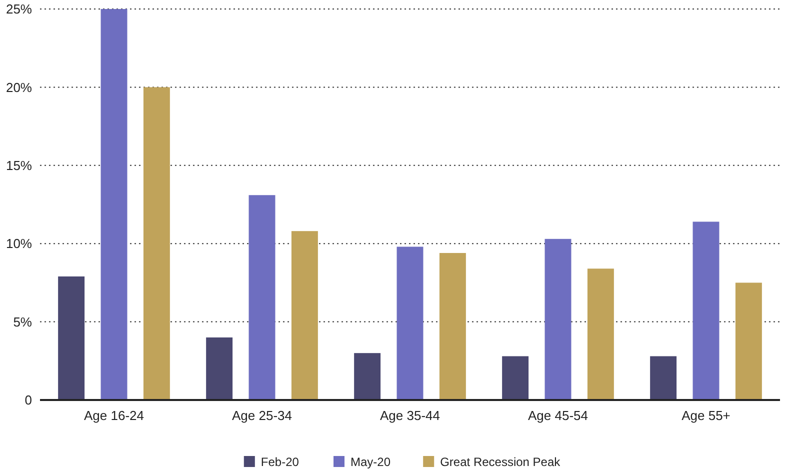 Image resolution: width=785 pixels, height=475 pixels. Describe the element at coordinates (19, 165) in the screenshot. I see `y-tick-label: 15%` at that location.